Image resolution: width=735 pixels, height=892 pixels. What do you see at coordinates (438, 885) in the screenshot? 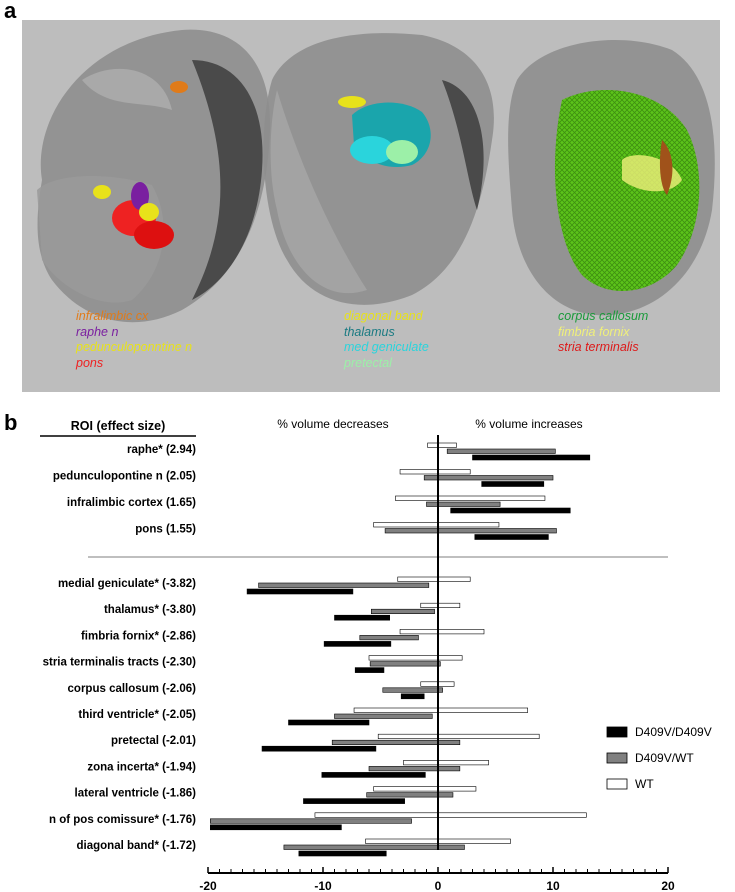
I see `x-tick-label: 0` at bounding box center [438, 885].